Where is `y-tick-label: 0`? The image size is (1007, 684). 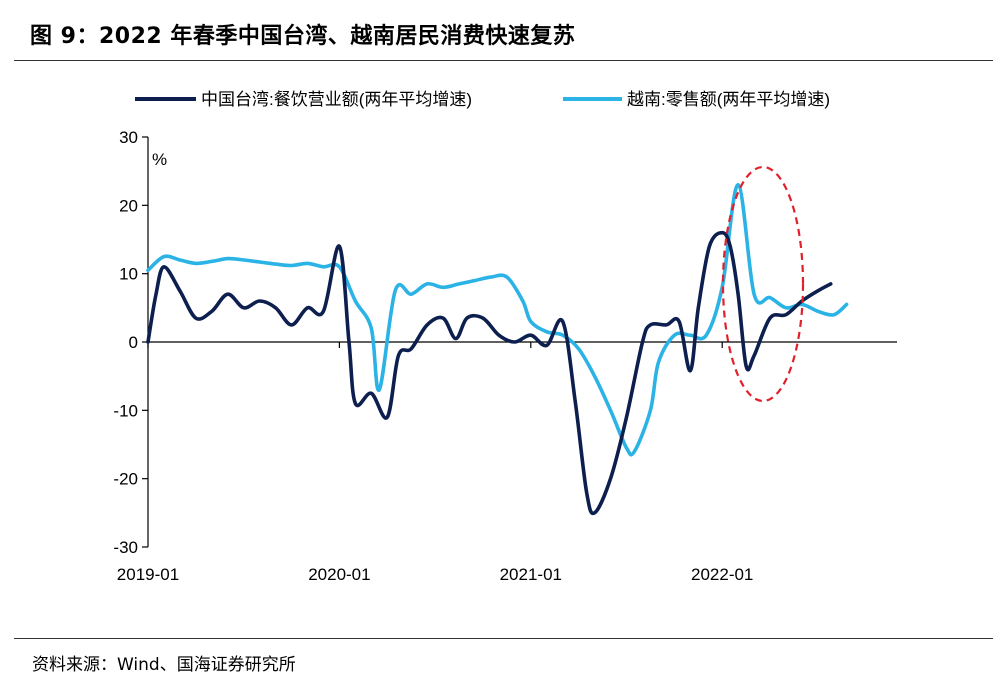 y-tick-label: 0 is located at coordinates (133, 342).